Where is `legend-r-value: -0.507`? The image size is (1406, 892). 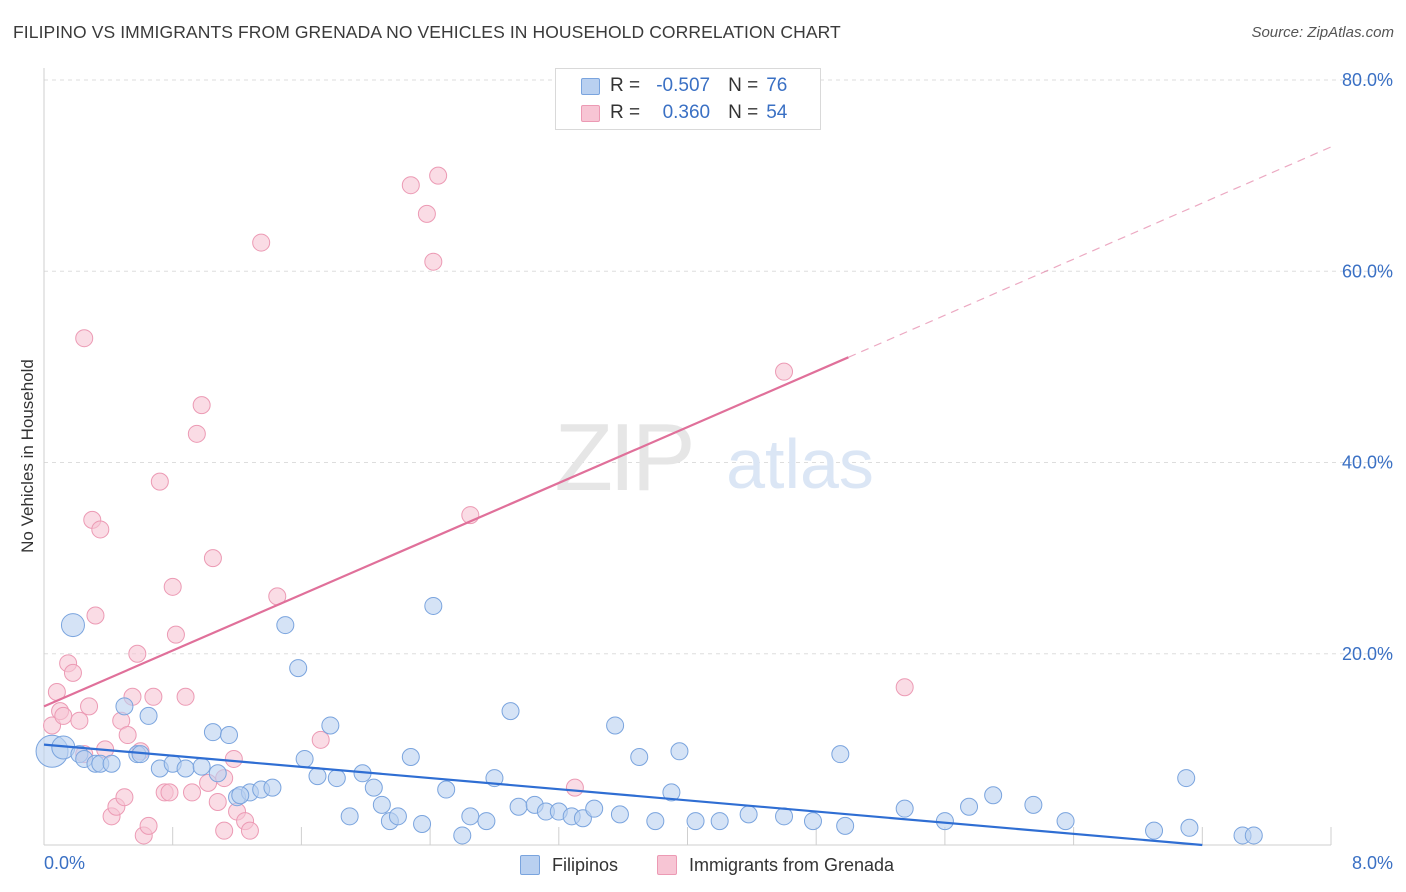
legend-r-value: -0.507 is located at coordinates (683, 85).